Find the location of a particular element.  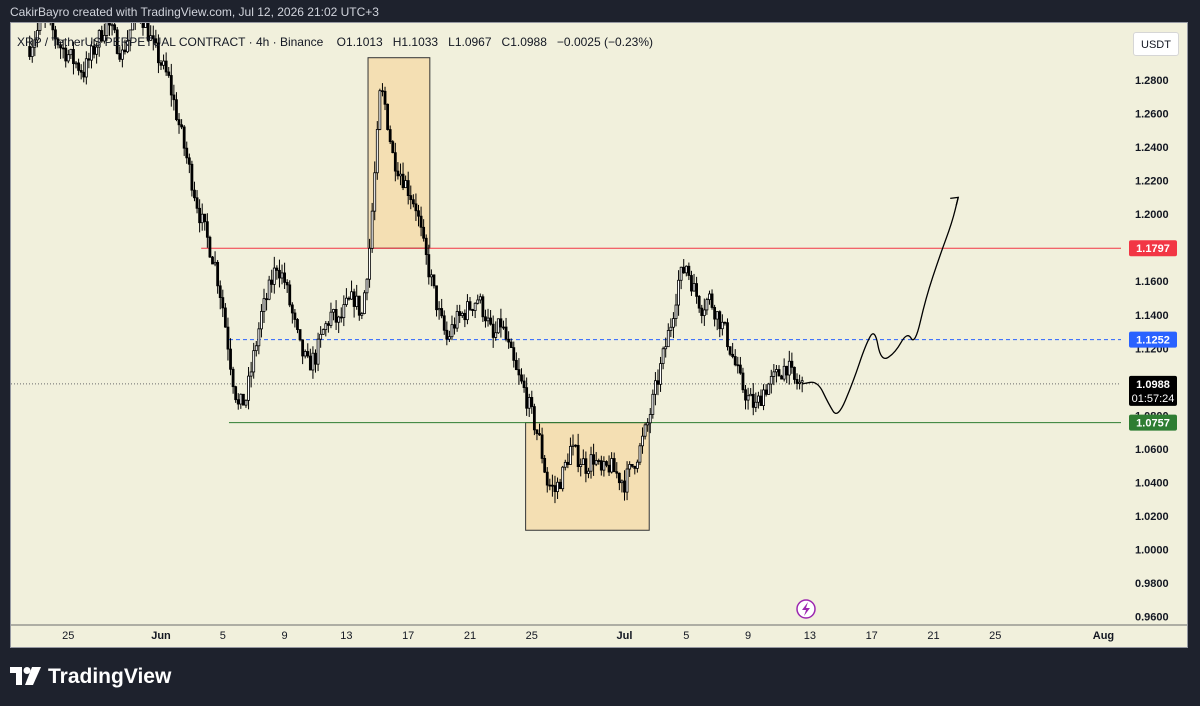

time-tick-label: 21 is located at coordinates (470, 636).